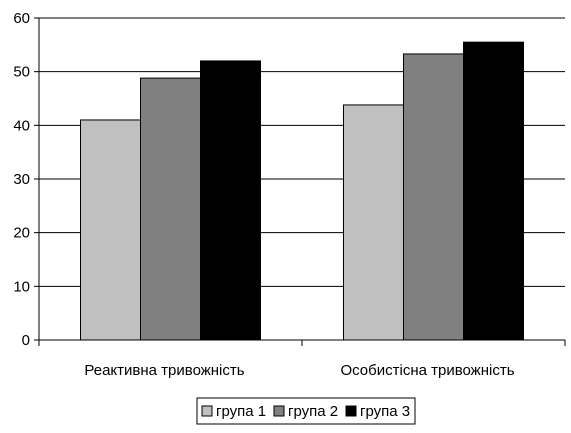 The image size is (571, 433). What do you see at coordinates (21, 18) in the screenshot?
I see `y-tick-label-60: 60` at bounding box center [21, 18].